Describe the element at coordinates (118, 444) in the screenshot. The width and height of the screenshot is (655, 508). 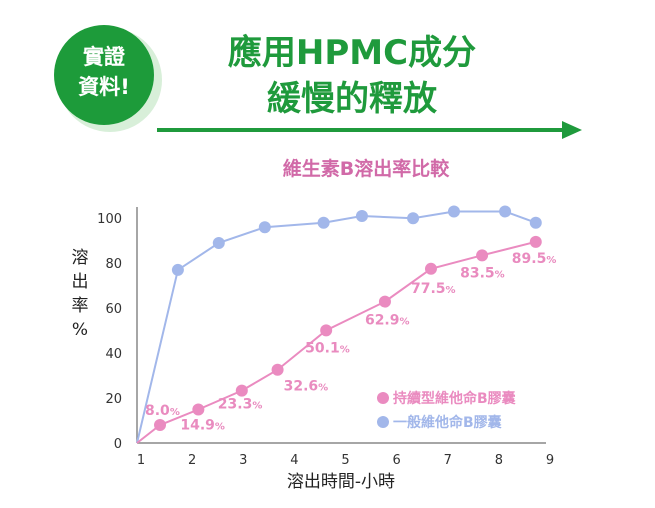
I see `y-tick-label: 0` at that location.